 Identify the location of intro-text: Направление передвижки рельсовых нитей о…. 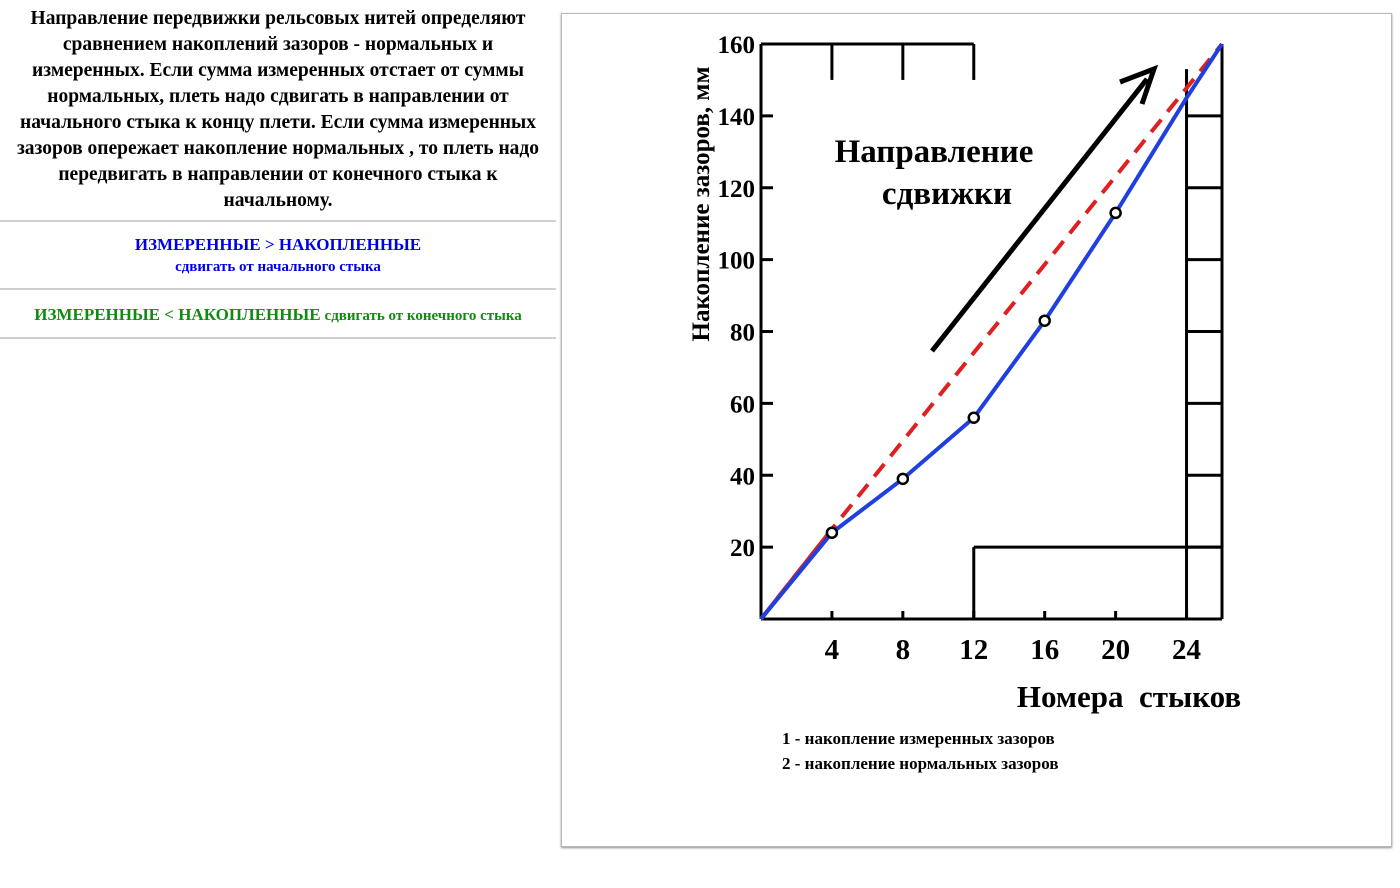
(278, 109).